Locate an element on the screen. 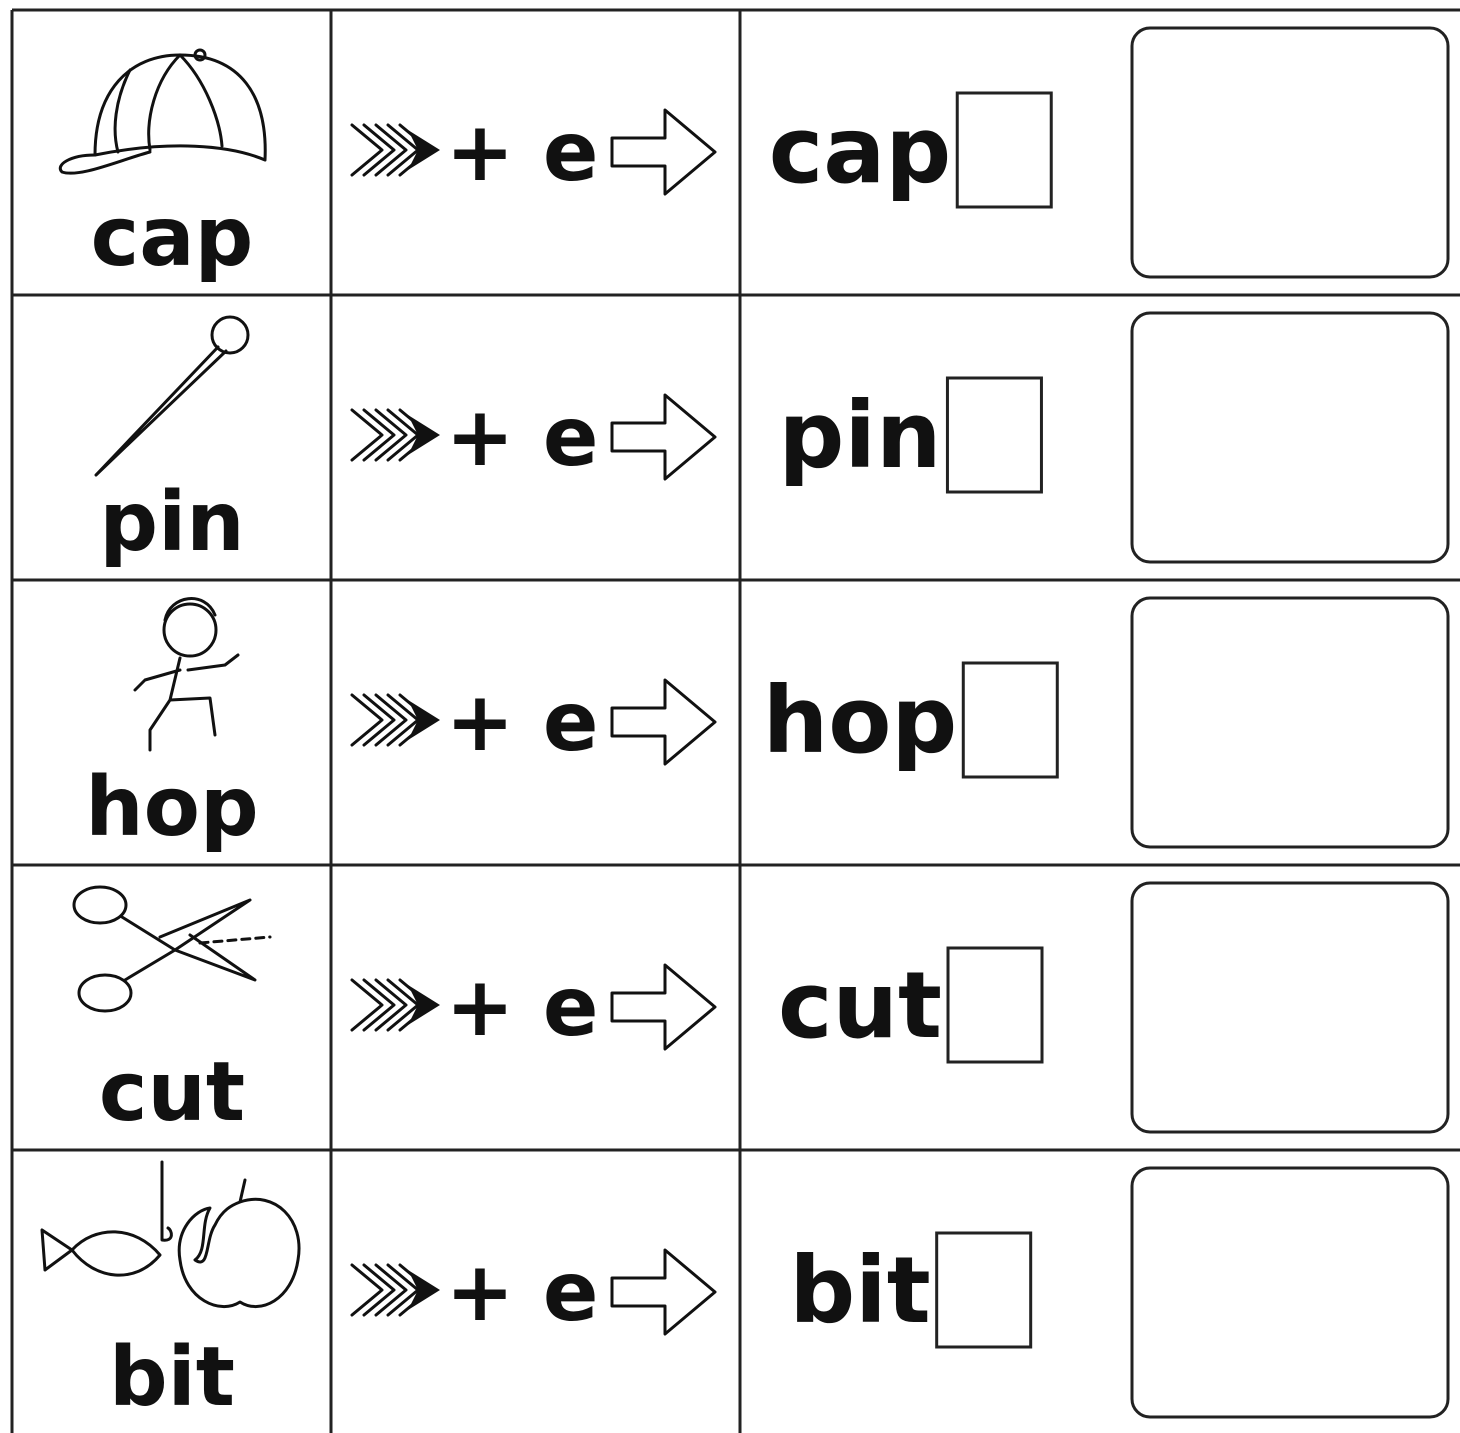  picture-word: cap is located at coordinates (172, 237).